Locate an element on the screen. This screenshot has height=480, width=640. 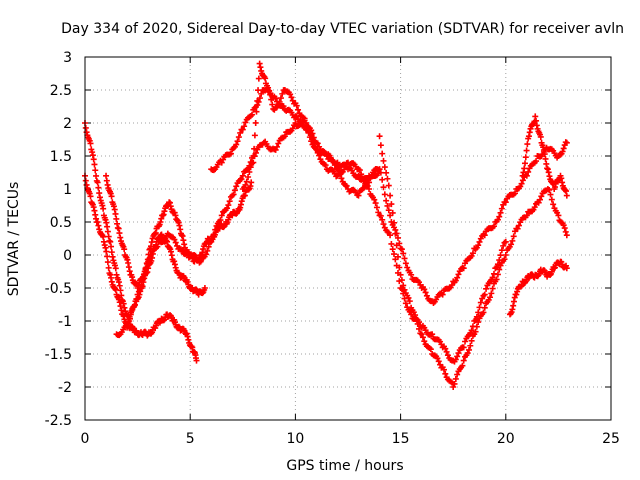
y-tick-label: -0.5 is located at coordinates (58, 289).